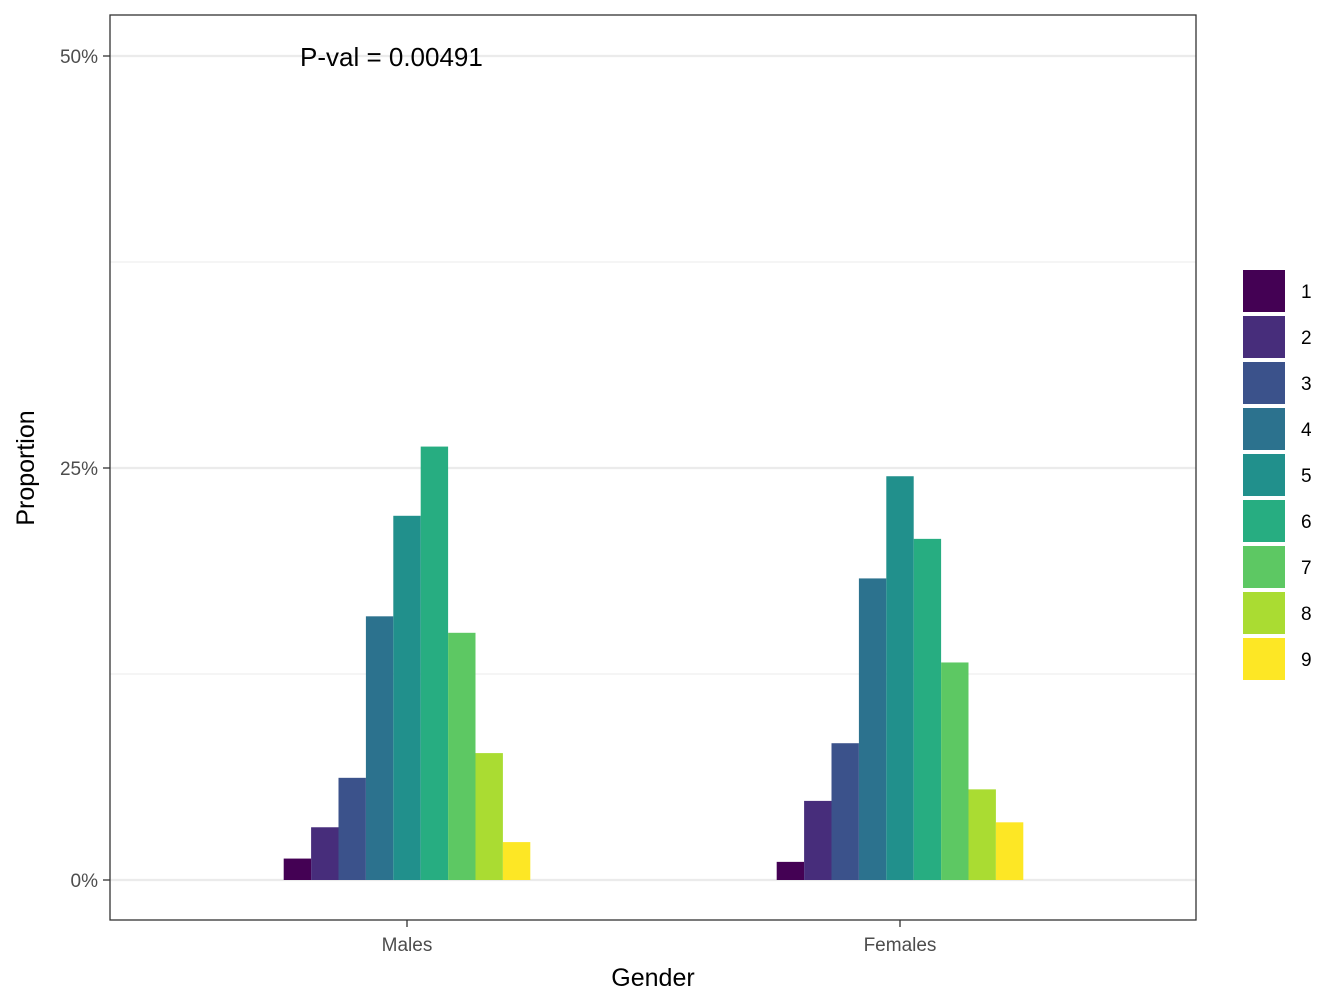 The image size is (1344, 1008). I want to click on y-tick-label: 0%, so click(85, 881).